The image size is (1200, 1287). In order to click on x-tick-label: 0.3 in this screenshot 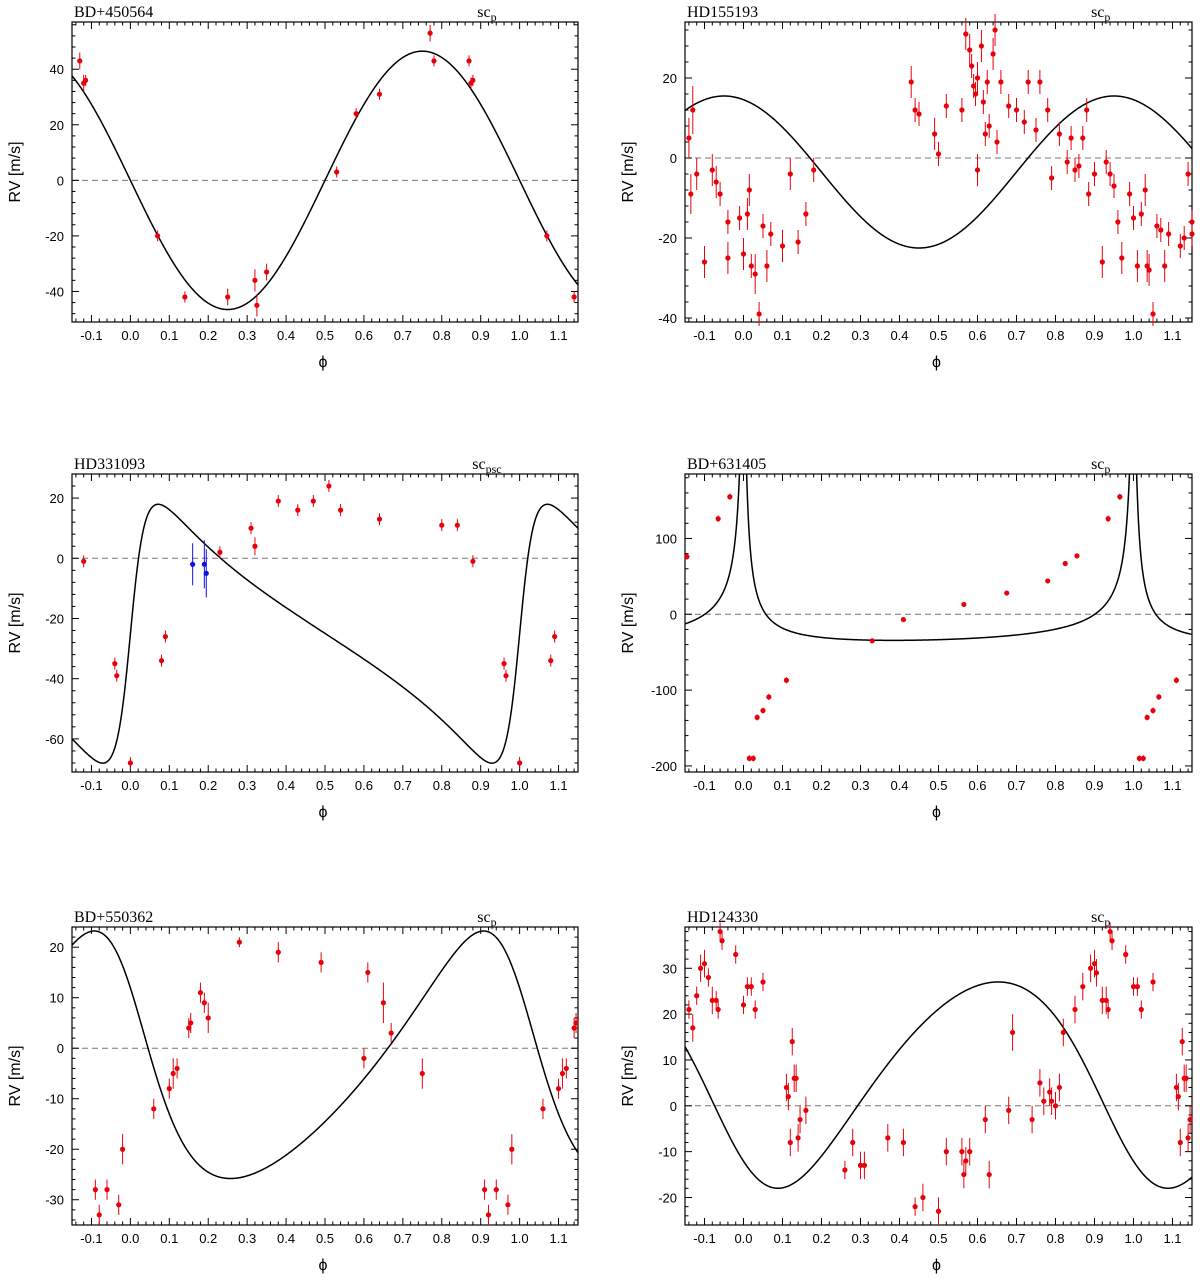, I will do `click(247, 335)`.